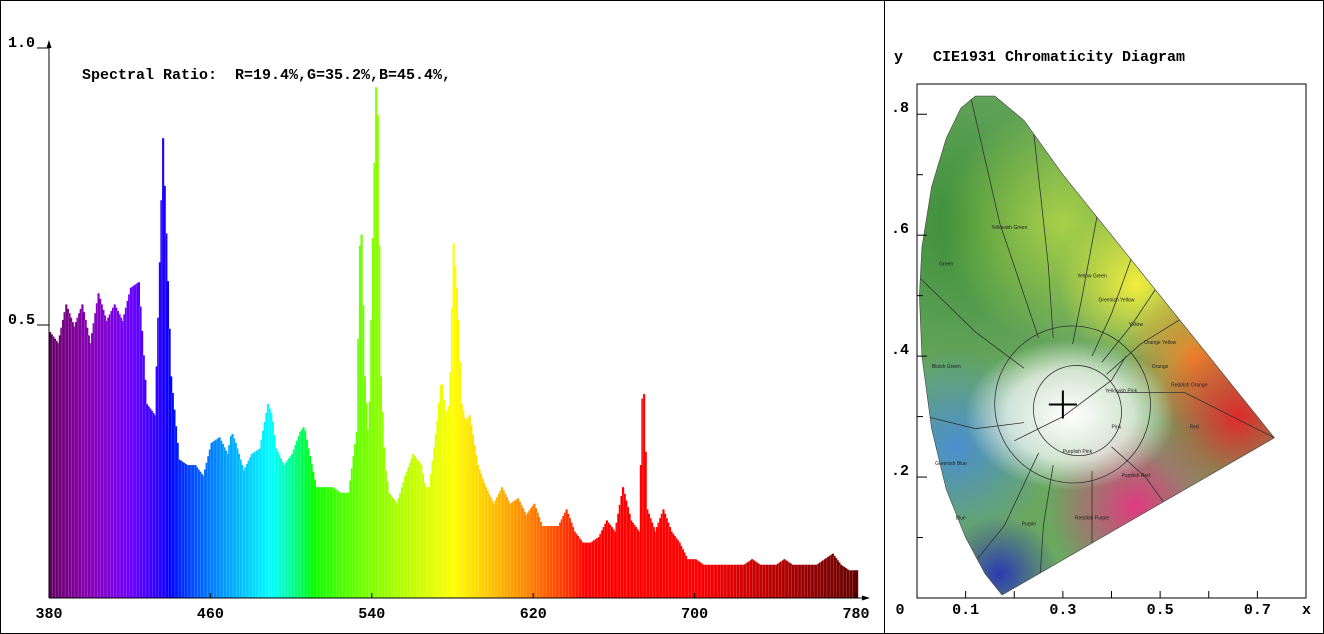  I want to click on cie-white-region, so click(1070, 415).